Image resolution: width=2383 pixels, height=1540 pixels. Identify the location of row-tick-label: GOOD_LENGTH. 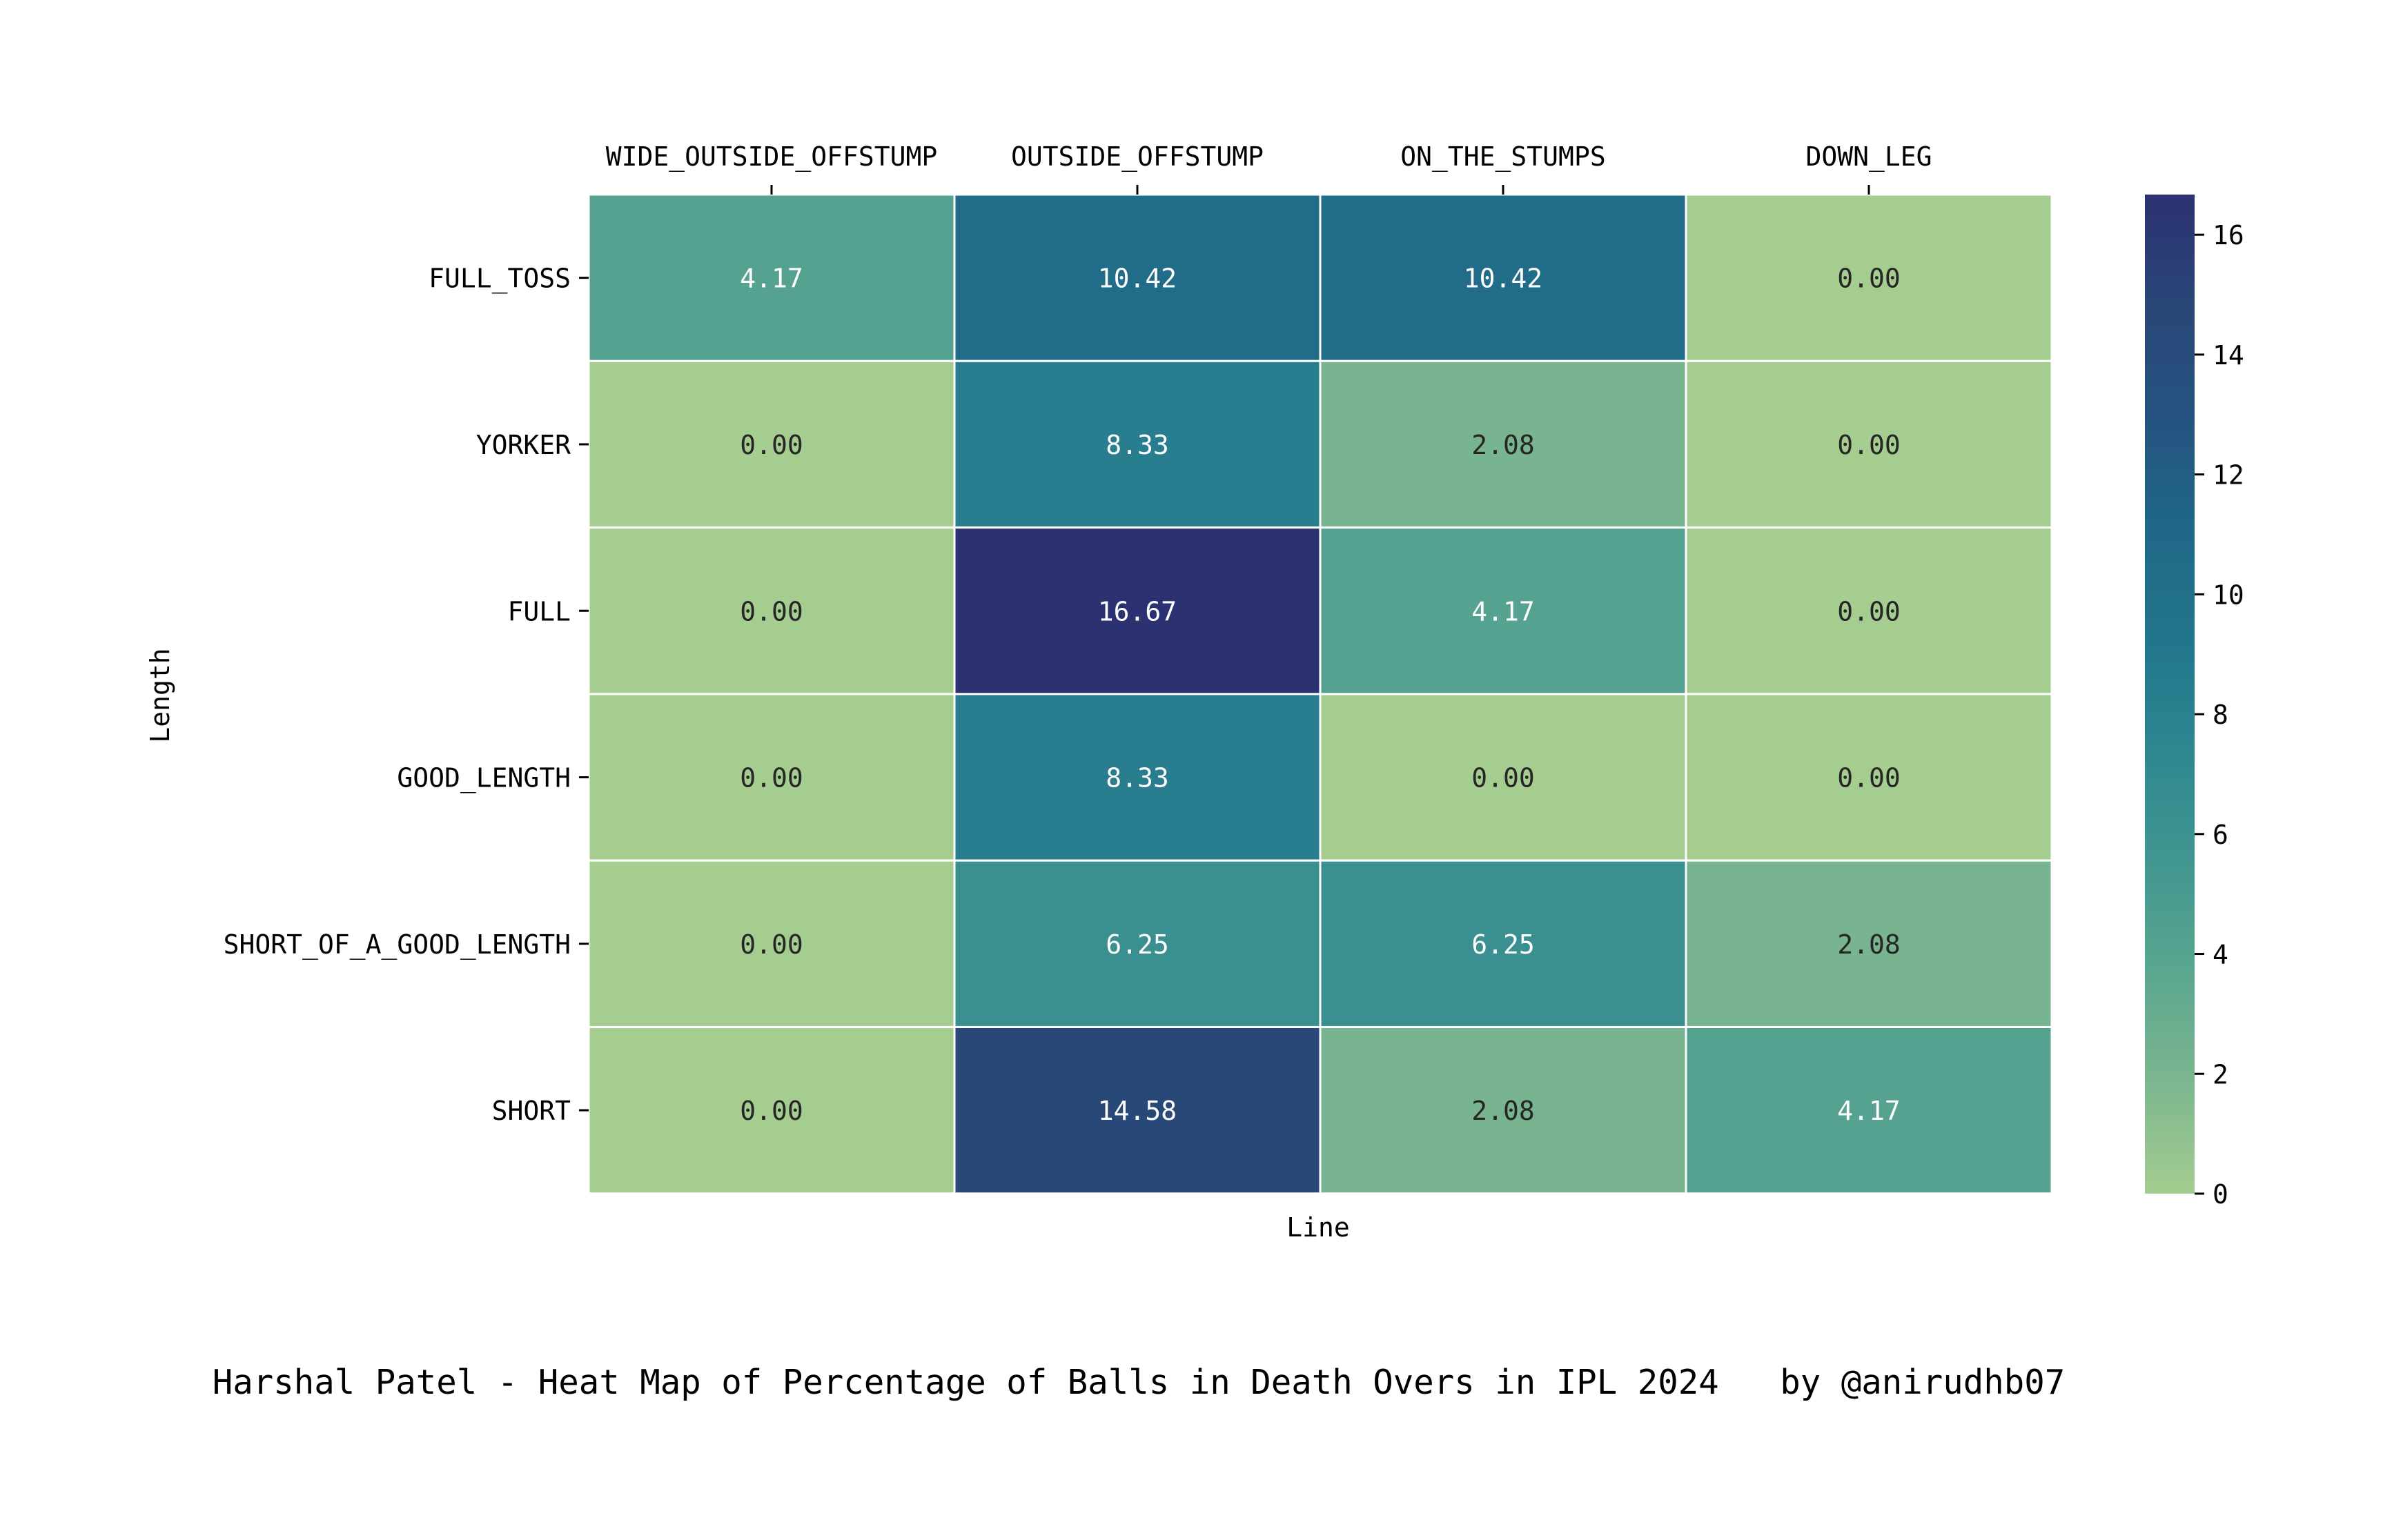
(484, 778).